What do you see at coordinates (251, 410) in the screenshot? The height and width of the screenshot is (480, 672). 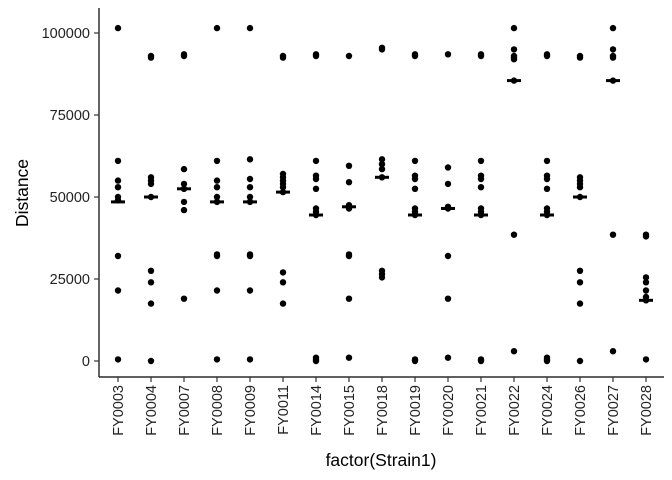 I see `x-tick-label: FY0009` at bounding box center [251, 410].